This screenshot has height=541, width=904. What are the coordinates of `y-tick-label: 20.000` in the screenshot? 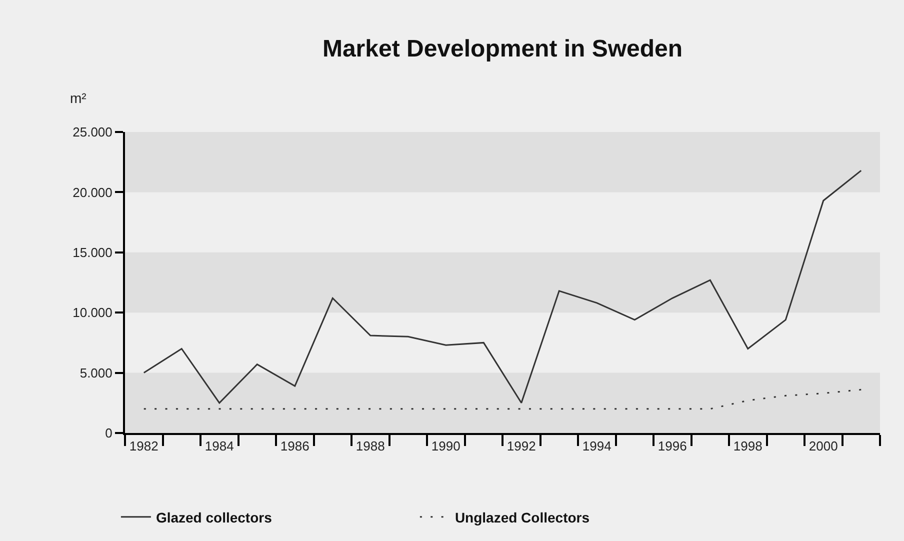 It's located at (92, 192).